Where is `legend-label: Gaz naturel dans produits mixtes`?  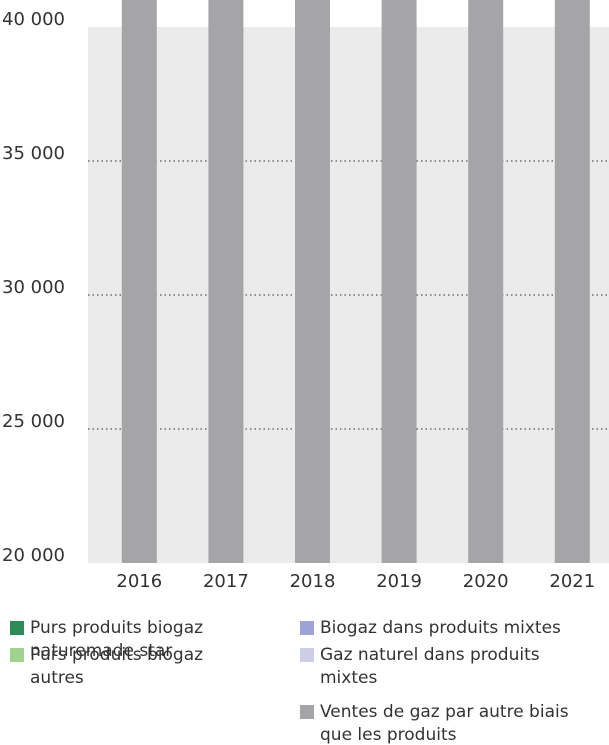 legend-label: Gaz naturel dans produits mixtes is located at coordinates (430, 666).